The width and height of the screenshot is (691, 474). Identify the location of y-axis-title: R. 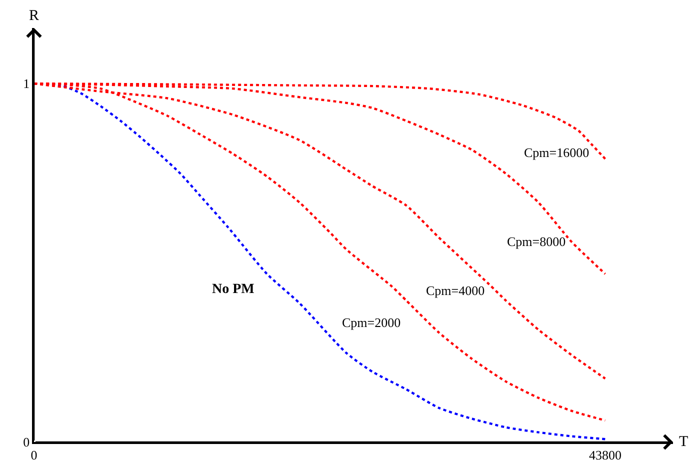
(34, 16).